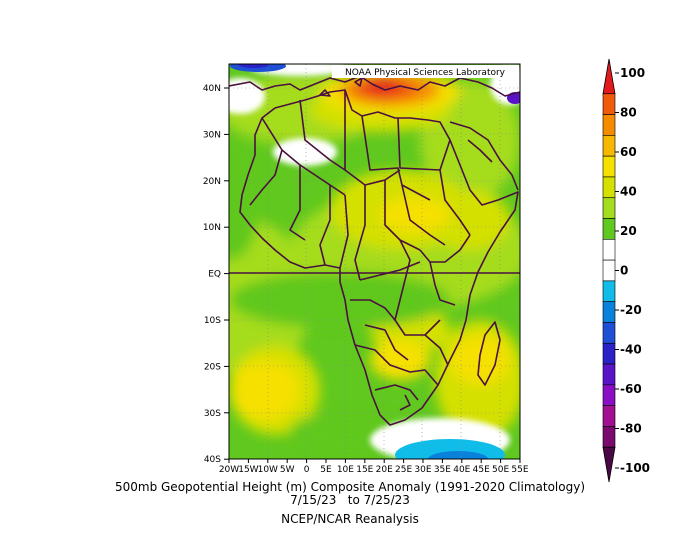  What do you see at coordinates (461, 470) in the screenshot?
I see `lon-label: 40E` at bounding box center [461, 470].